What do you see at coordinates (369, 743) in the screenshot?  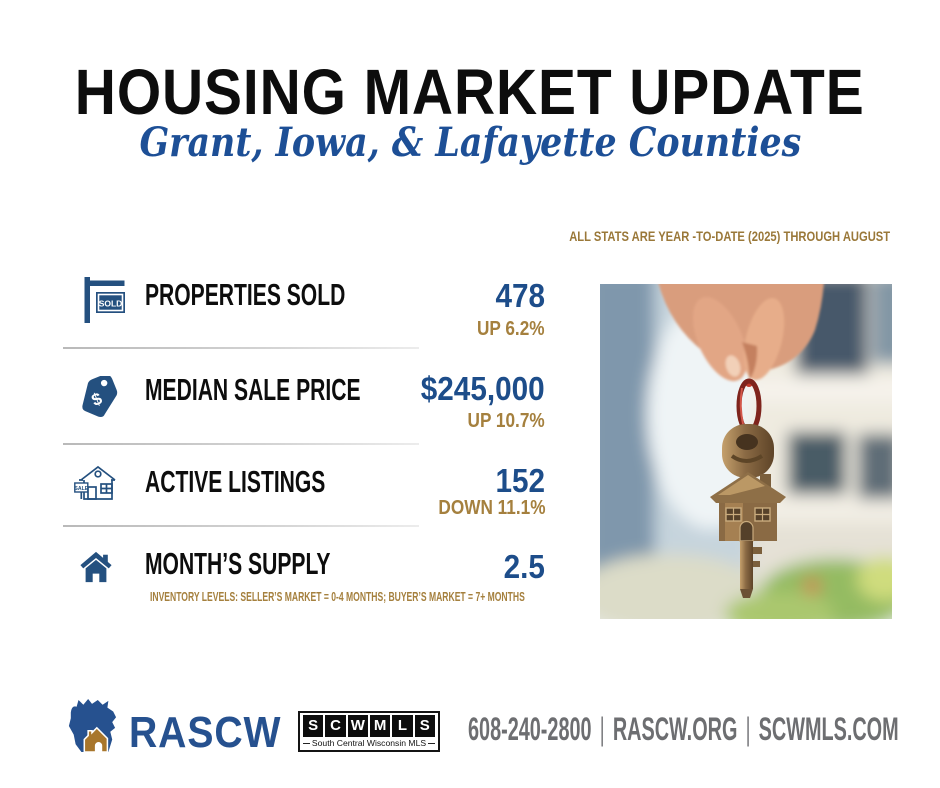 I see `scwmls-tagline: South Central Wisconsin MLS` at bounding box center [369, 743].